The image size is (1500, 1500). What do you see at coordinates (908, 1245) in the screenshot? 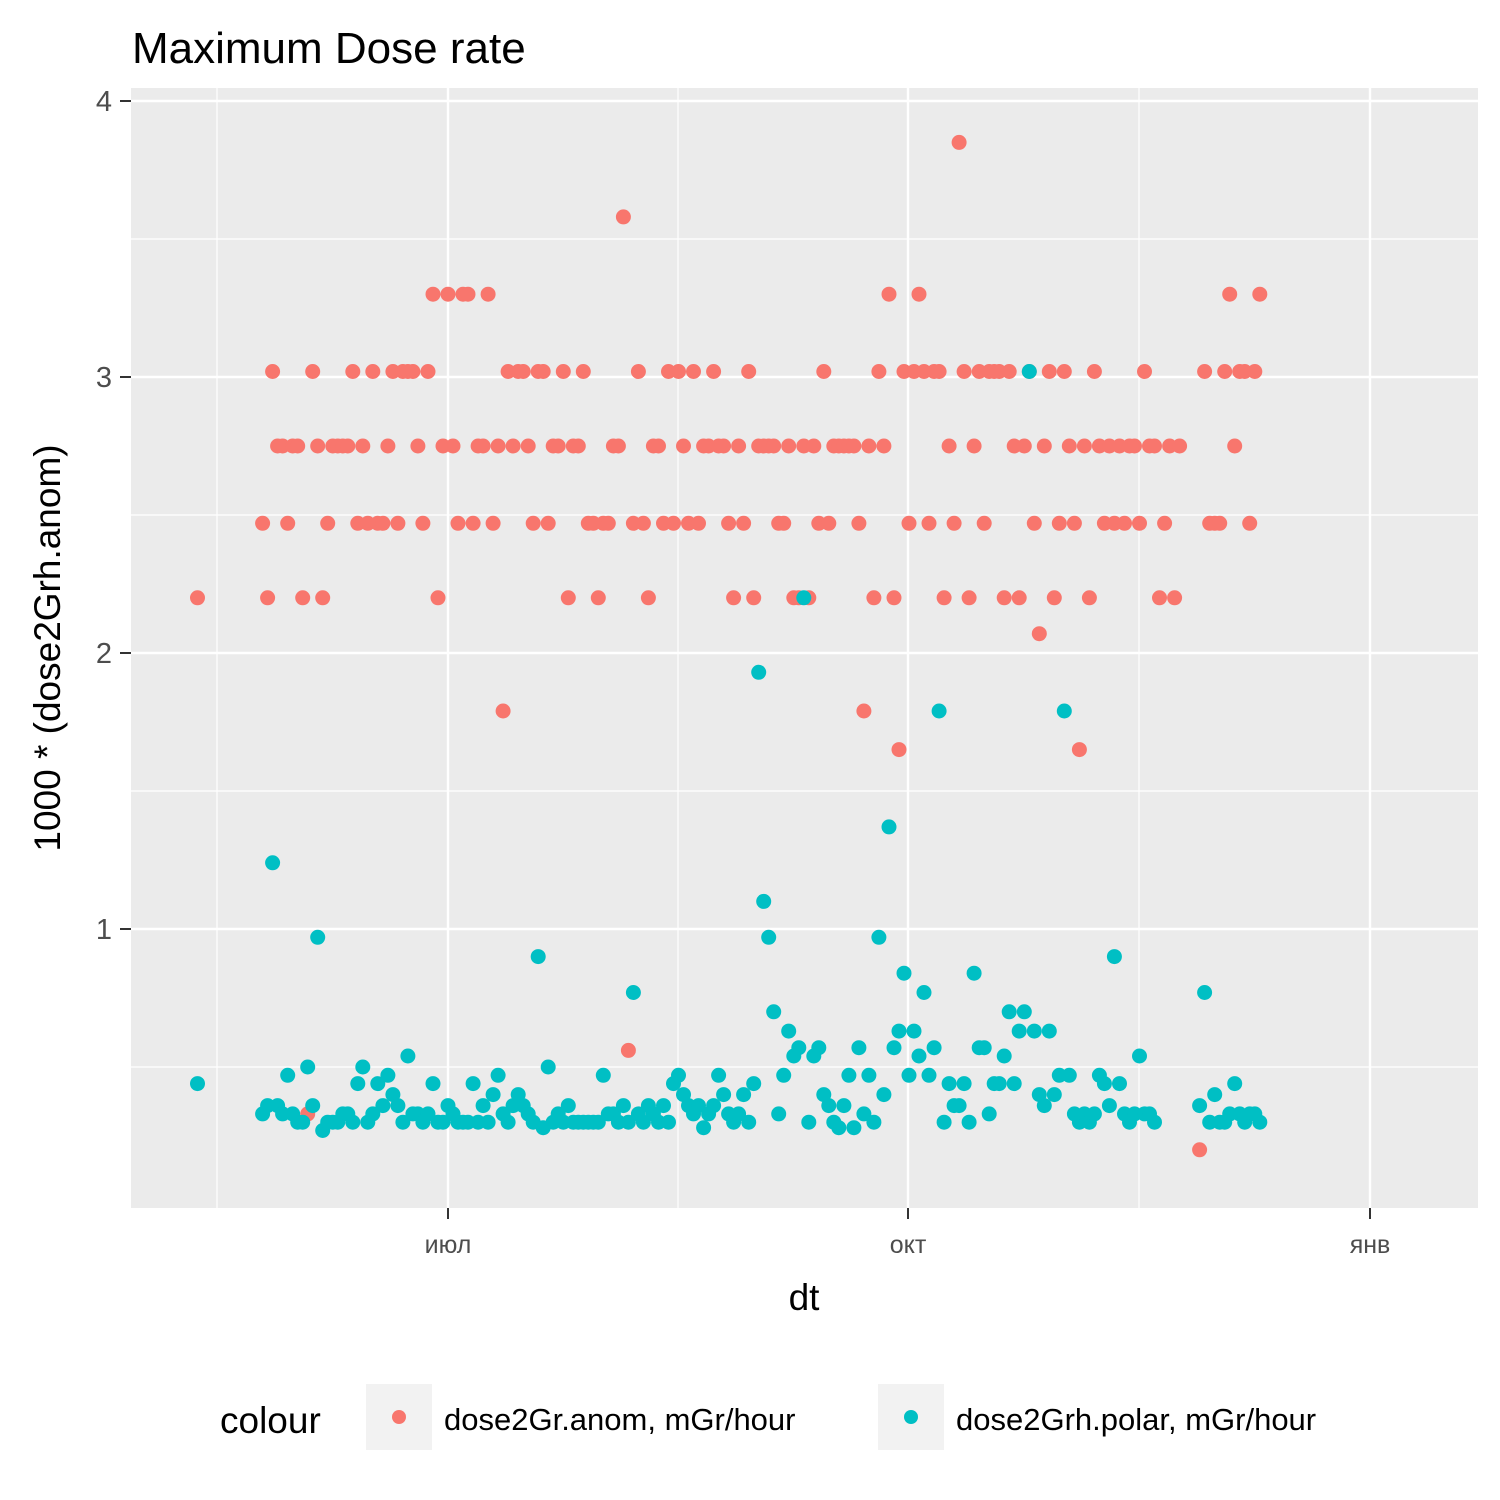
I see `x-tick-label: окт` at bounding box center [908, 1245].